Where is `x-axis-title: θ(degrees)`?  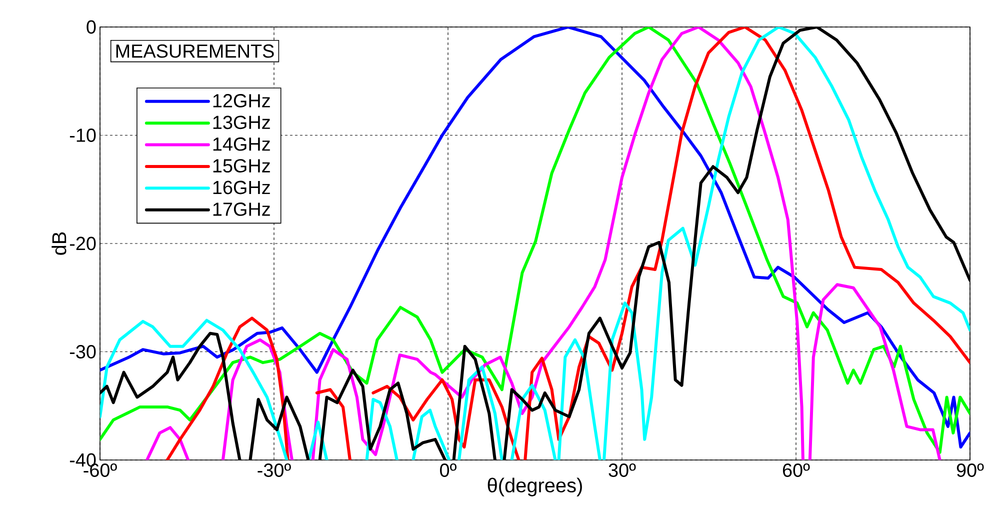 x-axis-title: θ(degrees) is located at coordinates (535, 487).